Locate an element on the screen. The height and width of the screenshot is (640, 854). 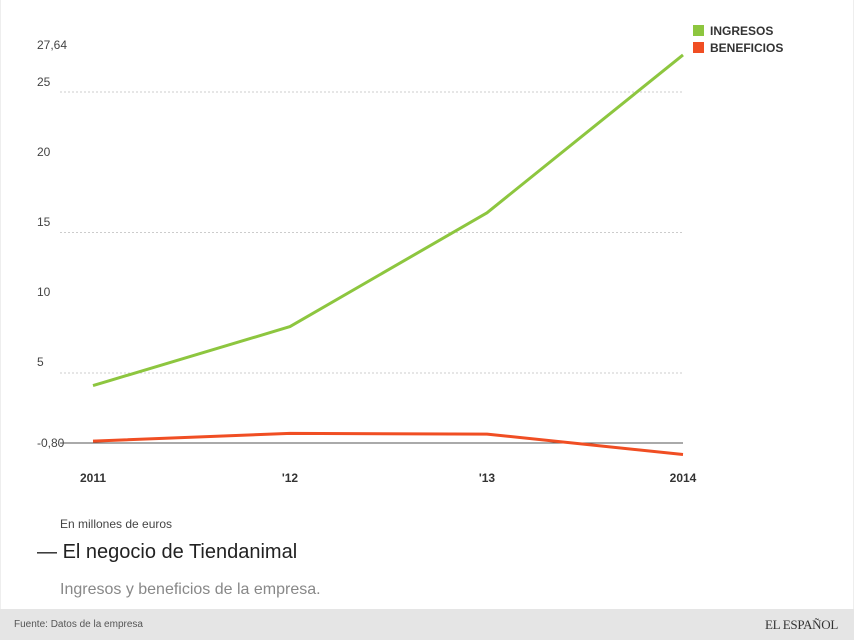
brand-logo: EL ESPAÑOL is located at coordinates (801, 624).